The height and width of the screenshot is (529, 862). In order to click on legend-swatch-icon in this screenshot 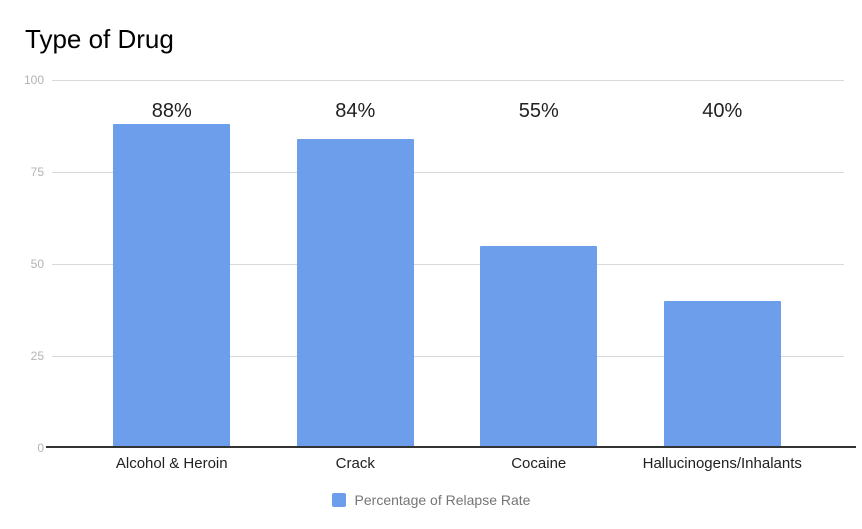, I will do `click(338, 500)`.